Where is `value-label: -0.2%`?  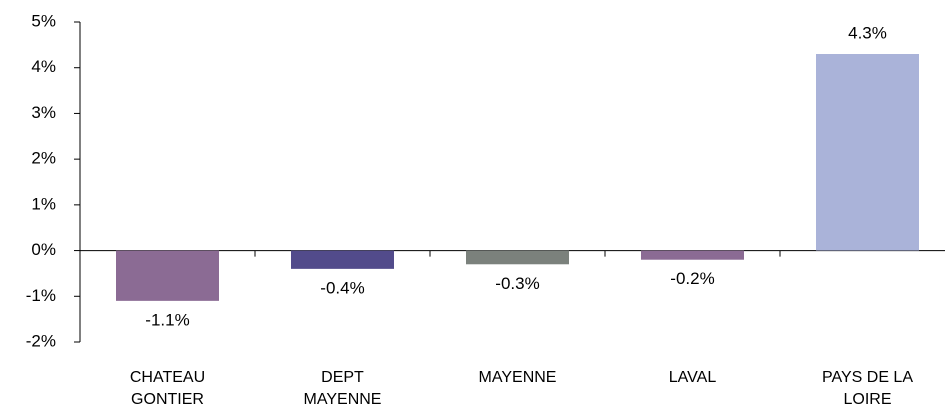
value-label: -0.2% is located at coordinates (692, 278).